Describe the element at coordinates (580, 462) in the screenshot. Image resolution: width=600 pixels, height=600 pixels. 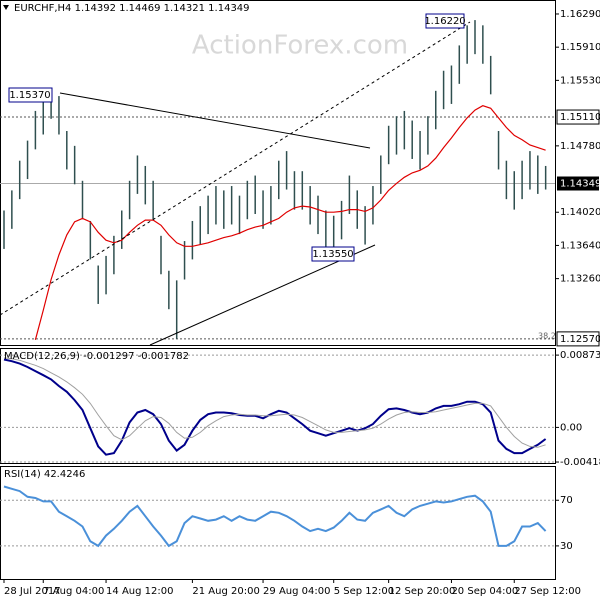
I see `y-tick-label: -0.004184` at that location.